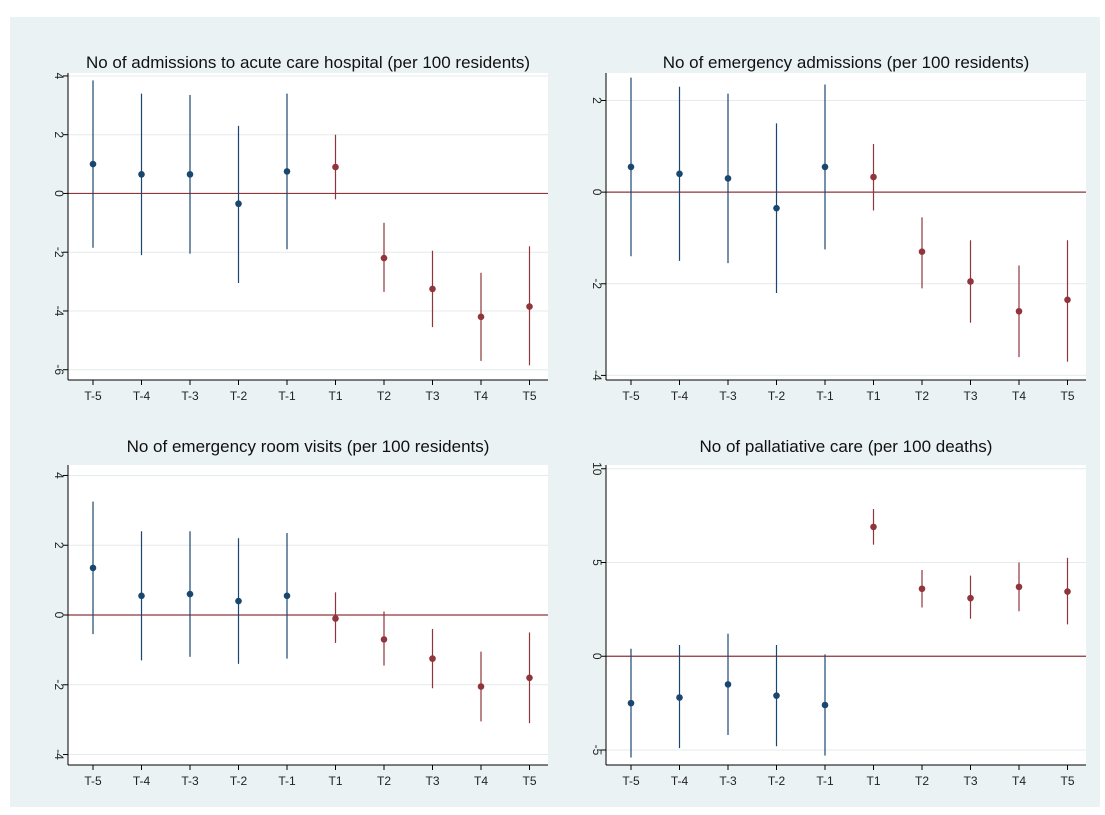  What do you see at coordinates (631, 781) in the screenshot?
I see `x-tick-label: T-5` at bounding box center [631, 781].